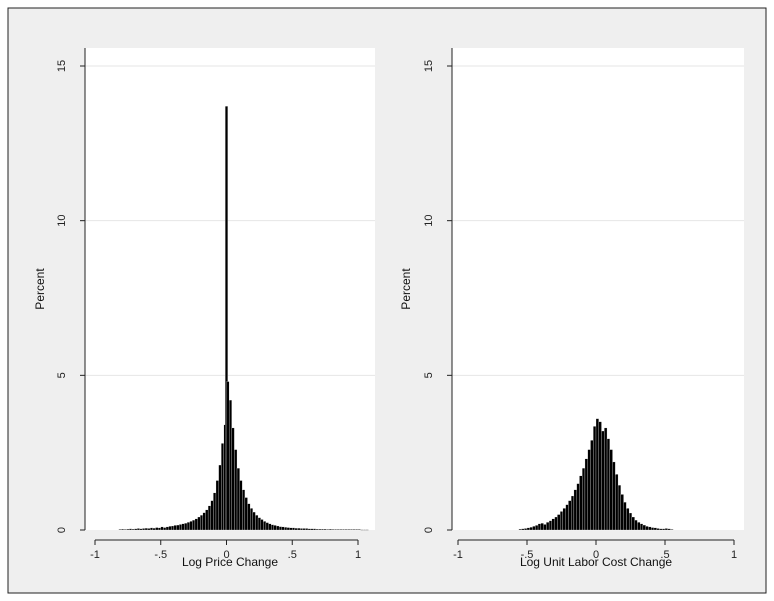 This screenshot has height=601, width=774. I want to click on x-axis-title: Log Unit Labor Cost Change, so click(596, 562).